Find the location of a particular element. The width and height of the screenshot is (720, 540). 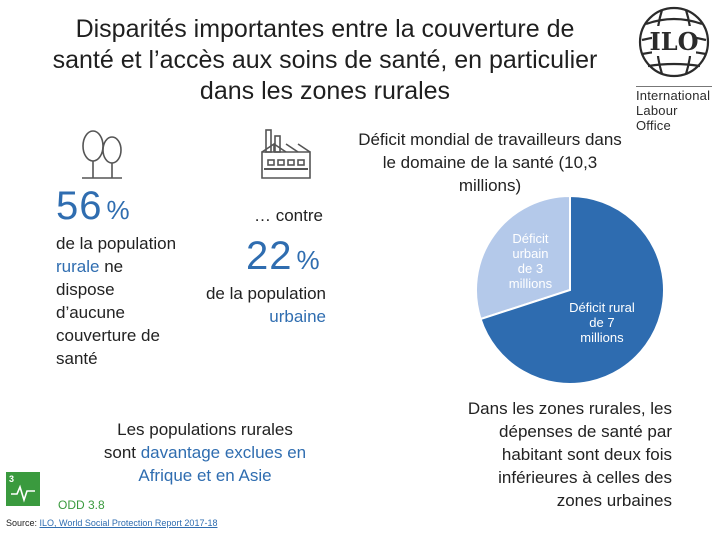

rural-keyword: rurale is located at coordinates (78, 266).